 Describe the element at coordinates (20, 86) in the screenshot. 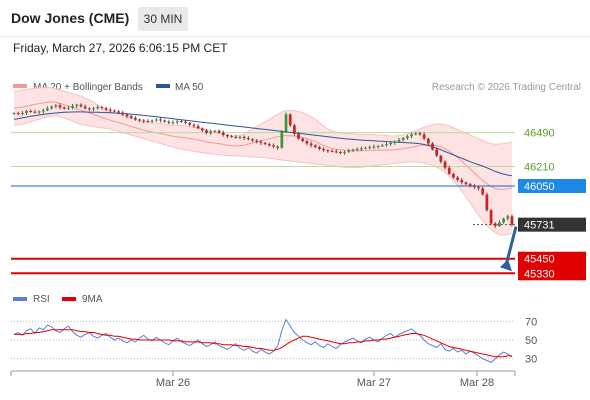

I see `legend-swatch-ma20` at that location.